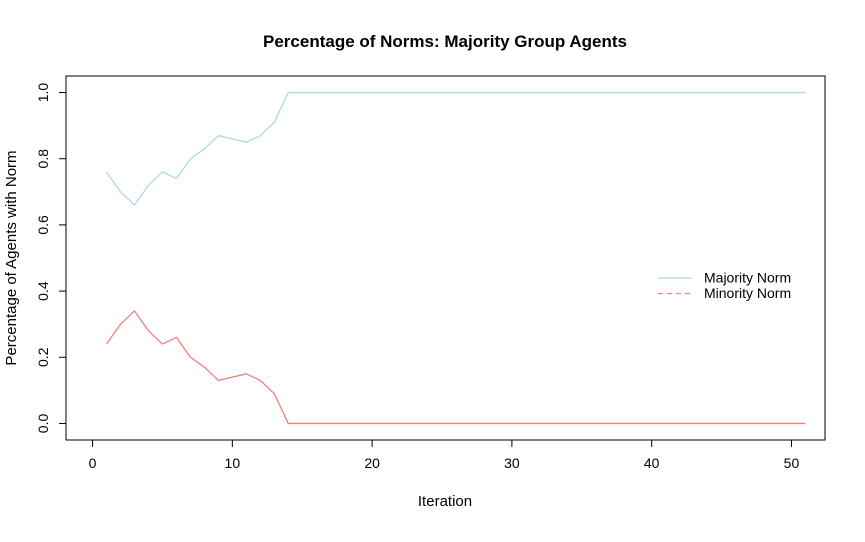  I want to click on y-tick-label: 0.2, so click(43, 357).